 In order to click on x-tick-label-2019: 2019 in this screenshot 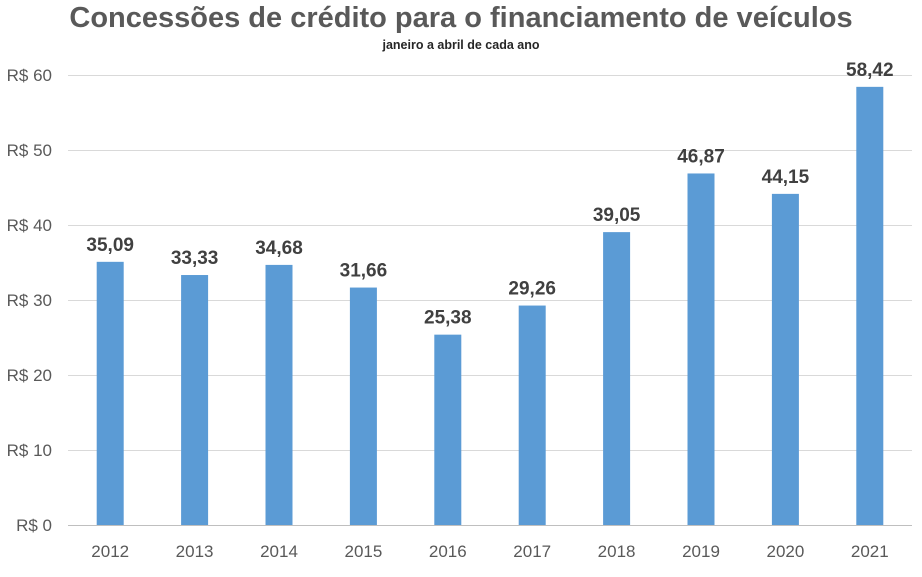, I will do `click(701, 551)`.